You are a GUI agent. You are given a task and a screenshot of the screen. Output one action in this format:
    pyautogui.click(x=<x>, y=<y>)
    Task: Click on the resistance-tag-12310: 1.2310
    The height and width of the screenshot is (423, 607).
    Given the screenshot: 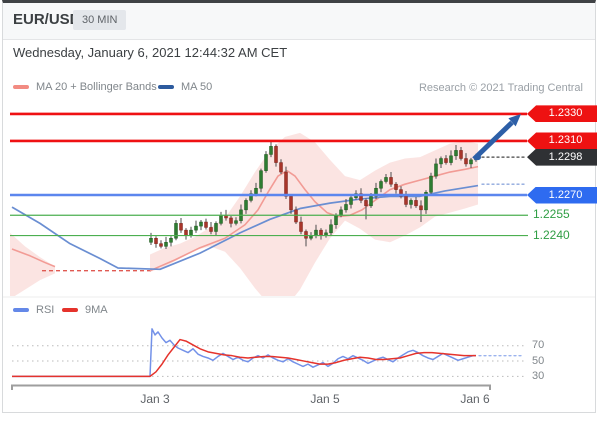 What is the action you would take?
    pyautogui.click(x=562, y=141)
    